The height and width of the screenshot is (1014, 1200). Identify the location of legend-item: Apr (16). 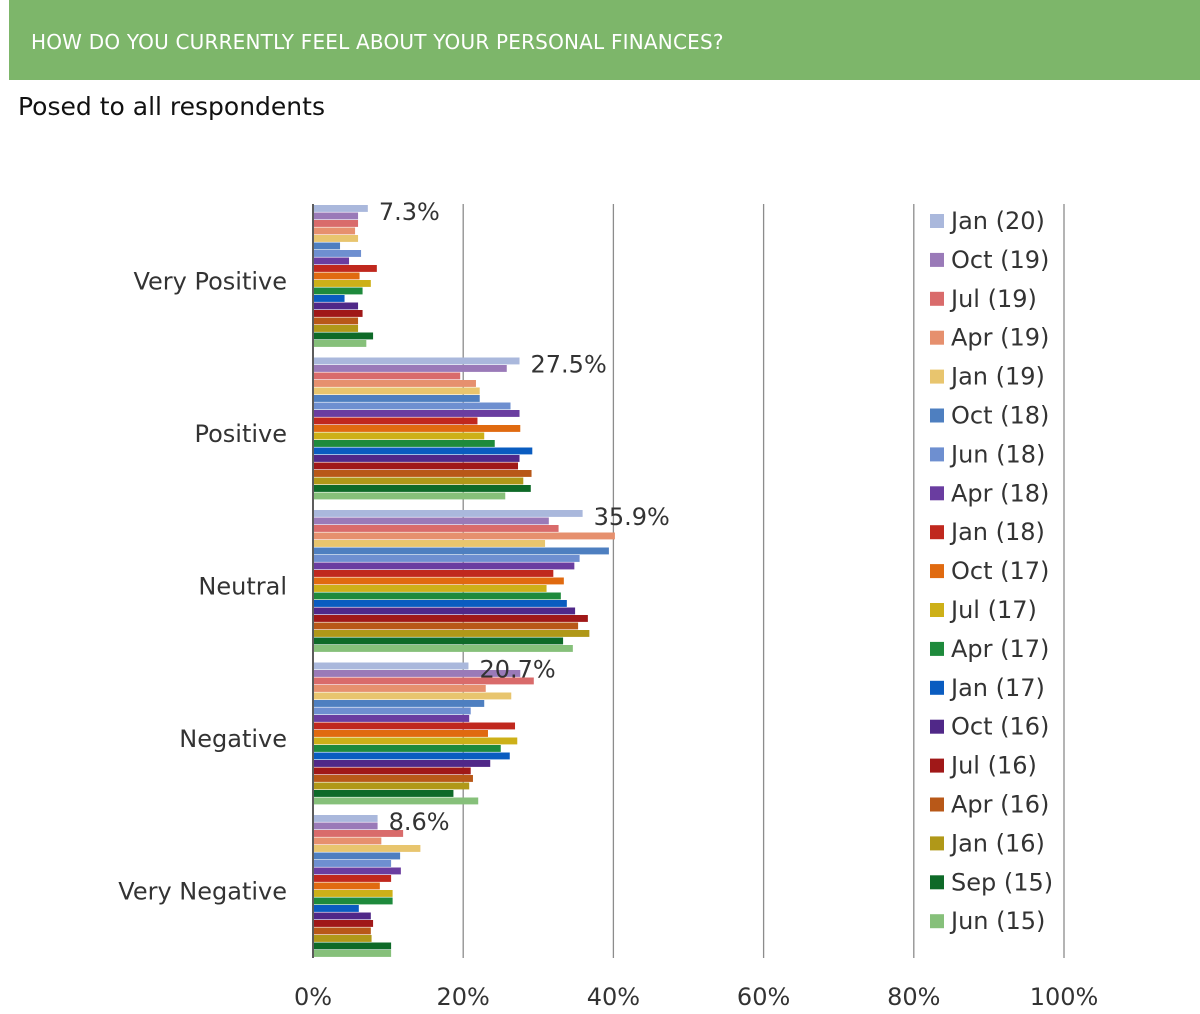
(1000, 805).